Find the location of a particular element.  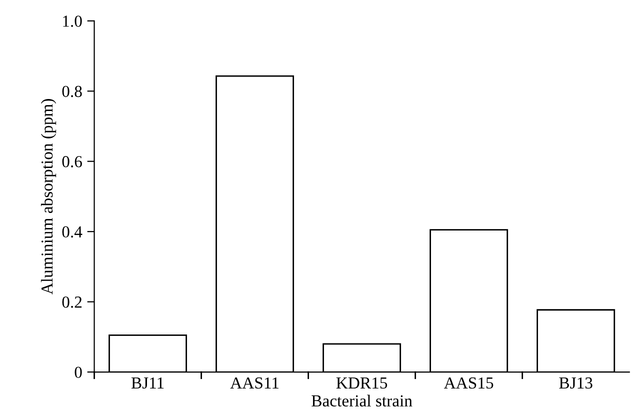

x-tick-label: BJ11 is located at coordinates (147, 383).